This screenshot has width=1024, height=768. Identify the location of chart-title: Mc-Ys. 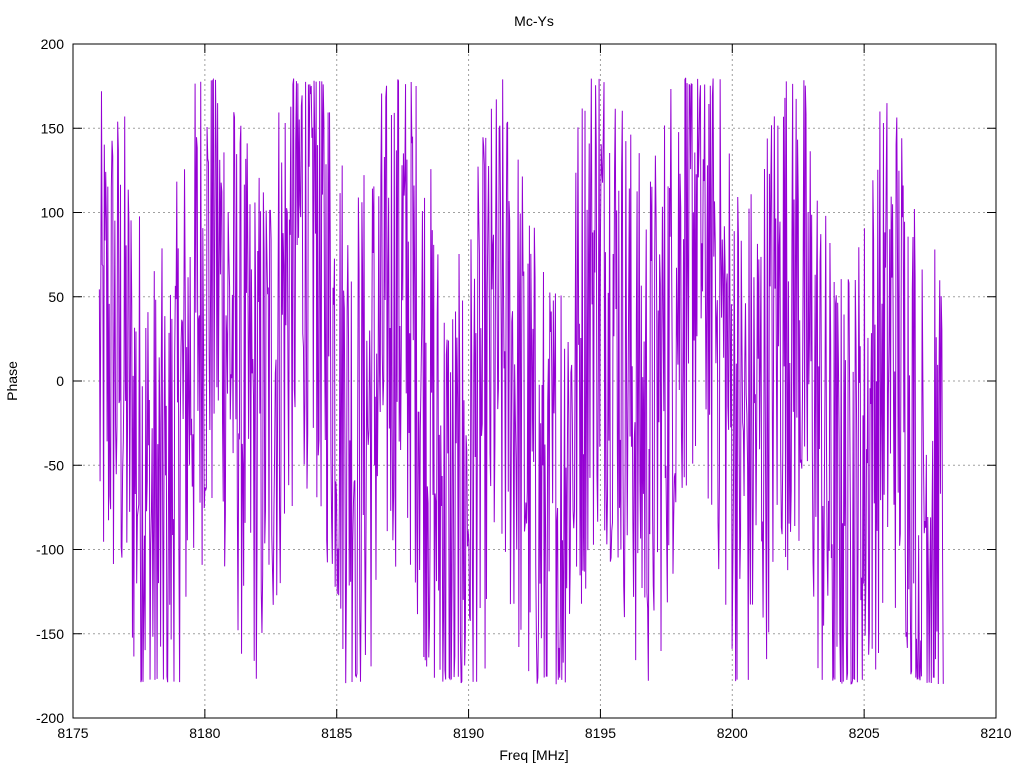
(534, 21).